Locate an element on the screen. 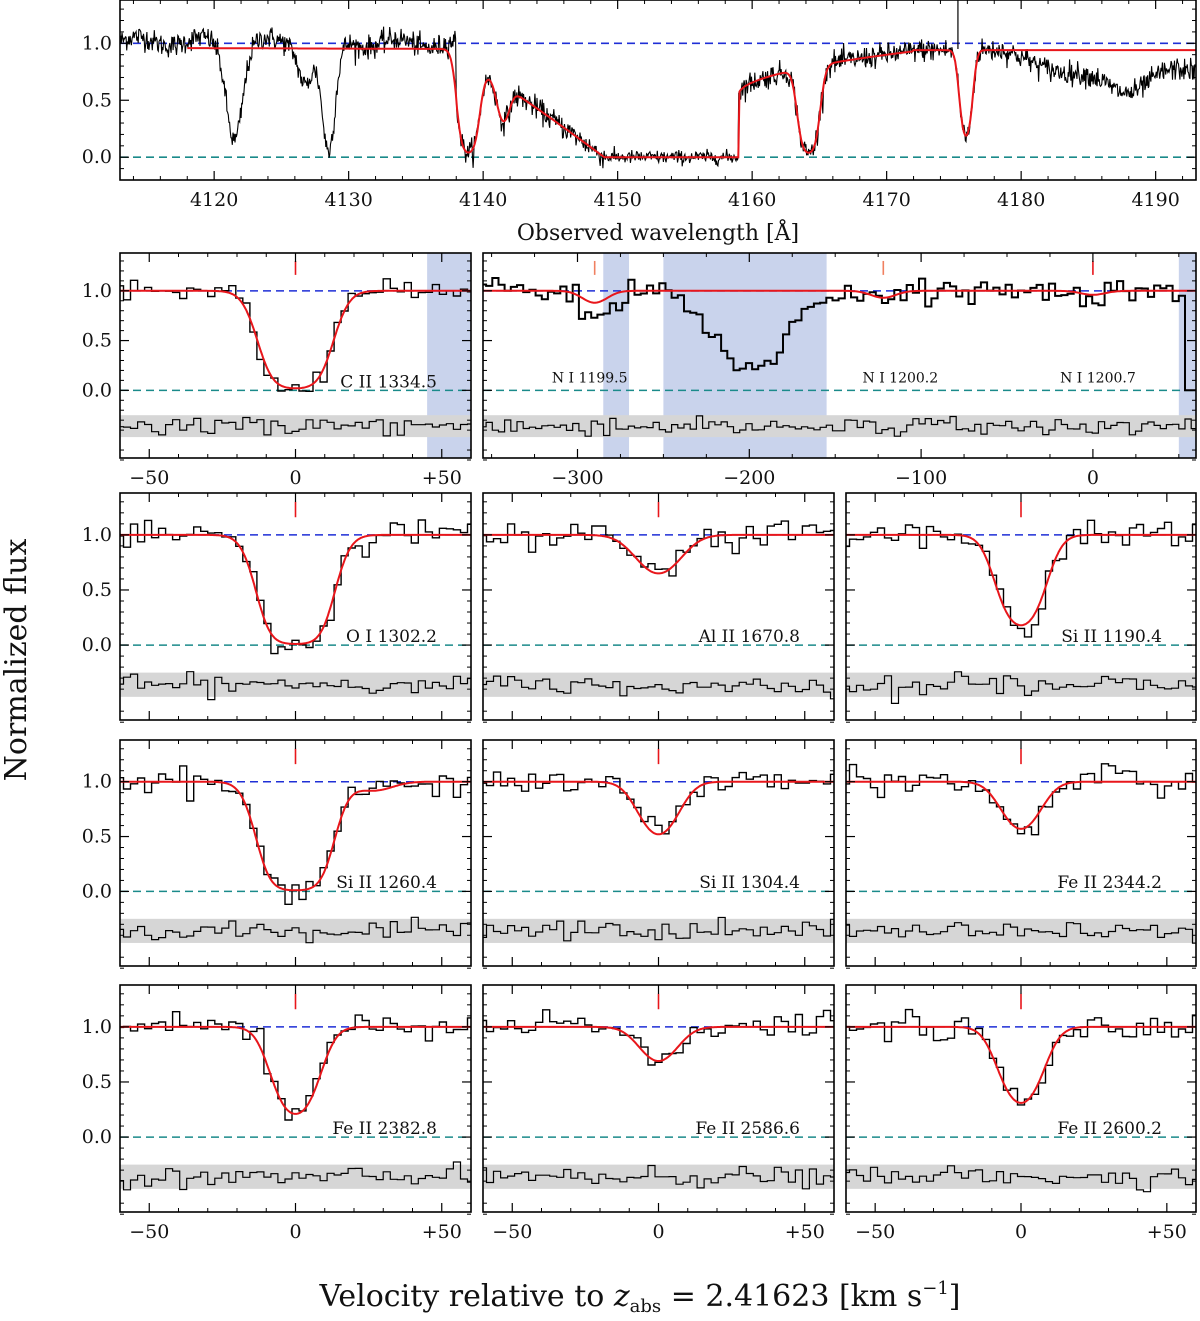  panel-al-ii-1670.8: Al II 1670.8 is located at coordinates (658, 607).